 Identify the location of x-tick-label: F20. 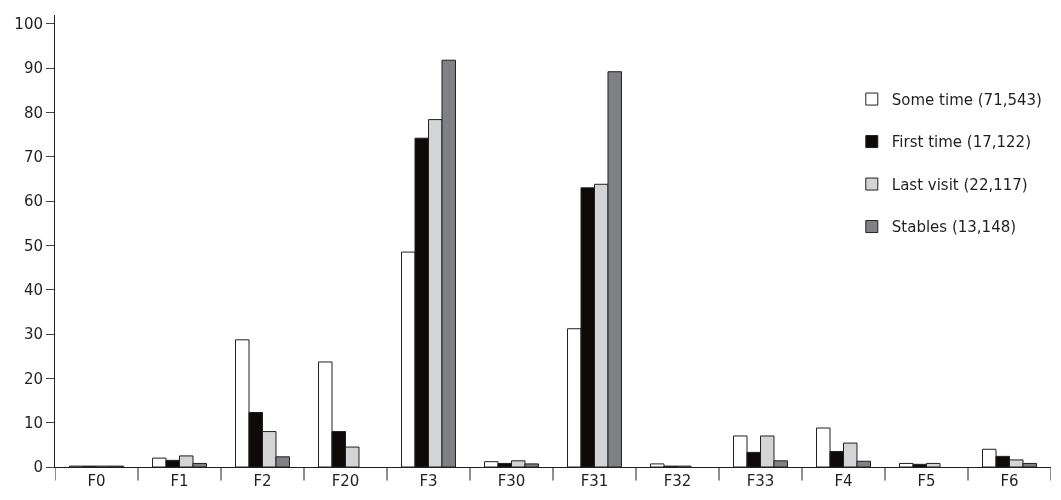
(345, 481).